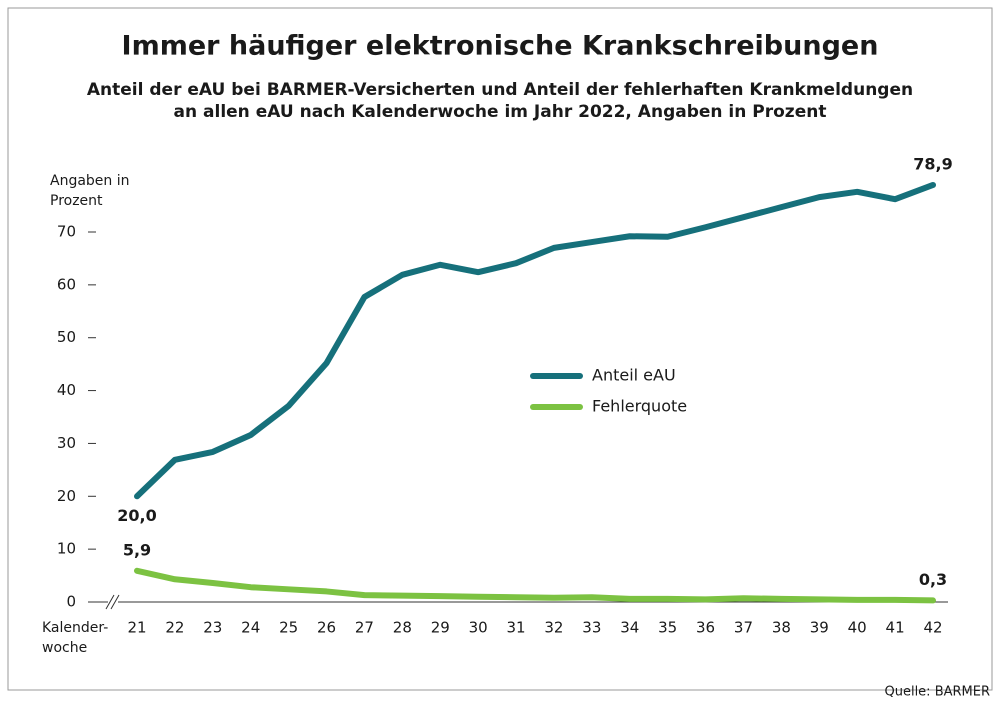  Describe the element at coordinates (66, 443) in the screenshot. I see `y-tick-label: 30` at that location.